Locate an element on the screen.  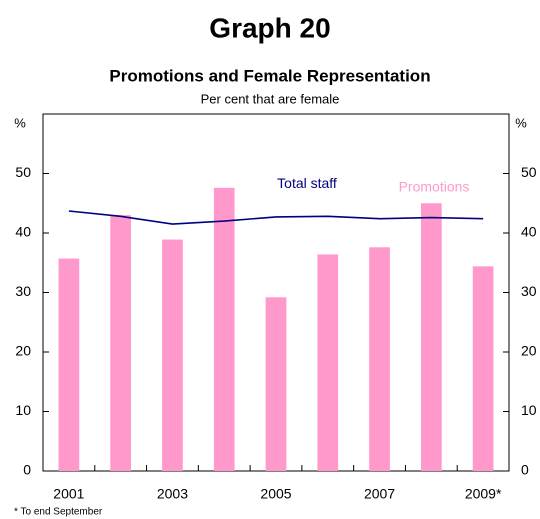
x-tick-label: 2009* is located at coordinates (483, 494).